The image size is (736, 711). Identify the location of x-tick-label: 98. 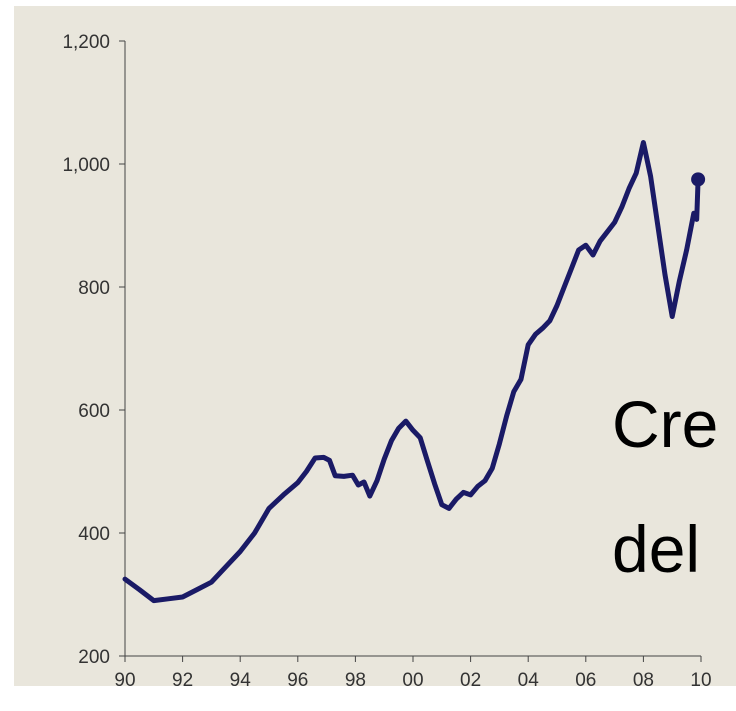
(355, 680).